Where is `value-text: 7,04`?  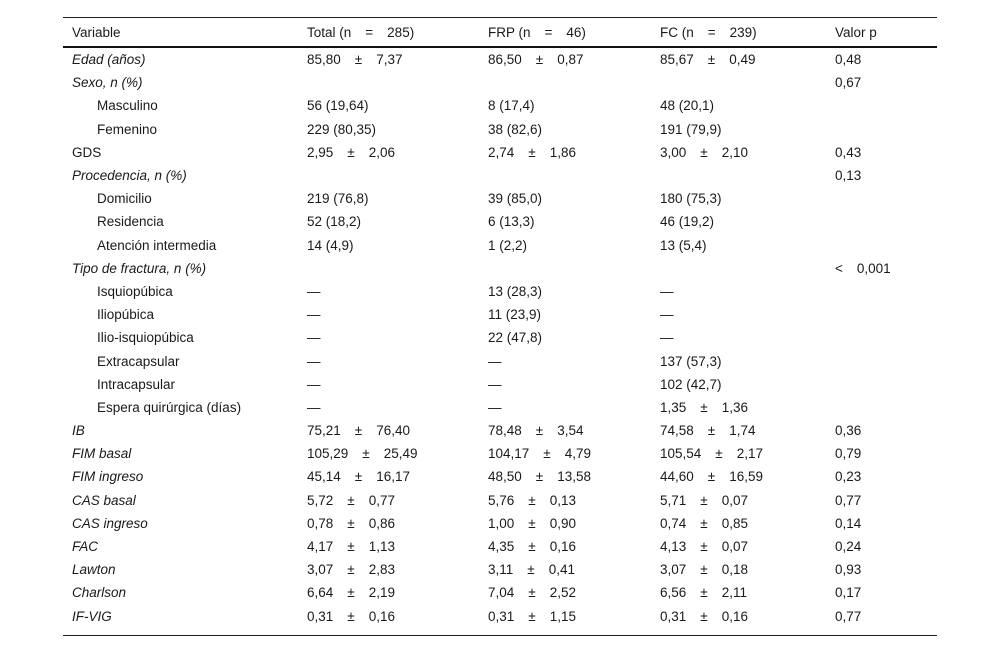
value-text: 7,04 is located at coordinates (501, 593).